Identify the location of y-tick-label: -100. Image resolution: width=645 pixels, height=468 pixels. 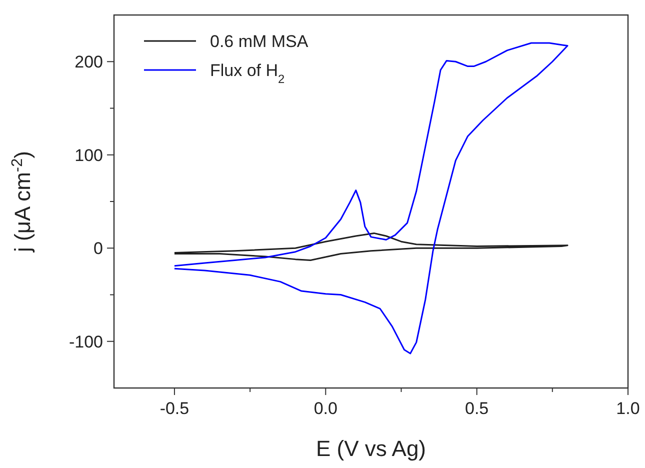
(85, 342).